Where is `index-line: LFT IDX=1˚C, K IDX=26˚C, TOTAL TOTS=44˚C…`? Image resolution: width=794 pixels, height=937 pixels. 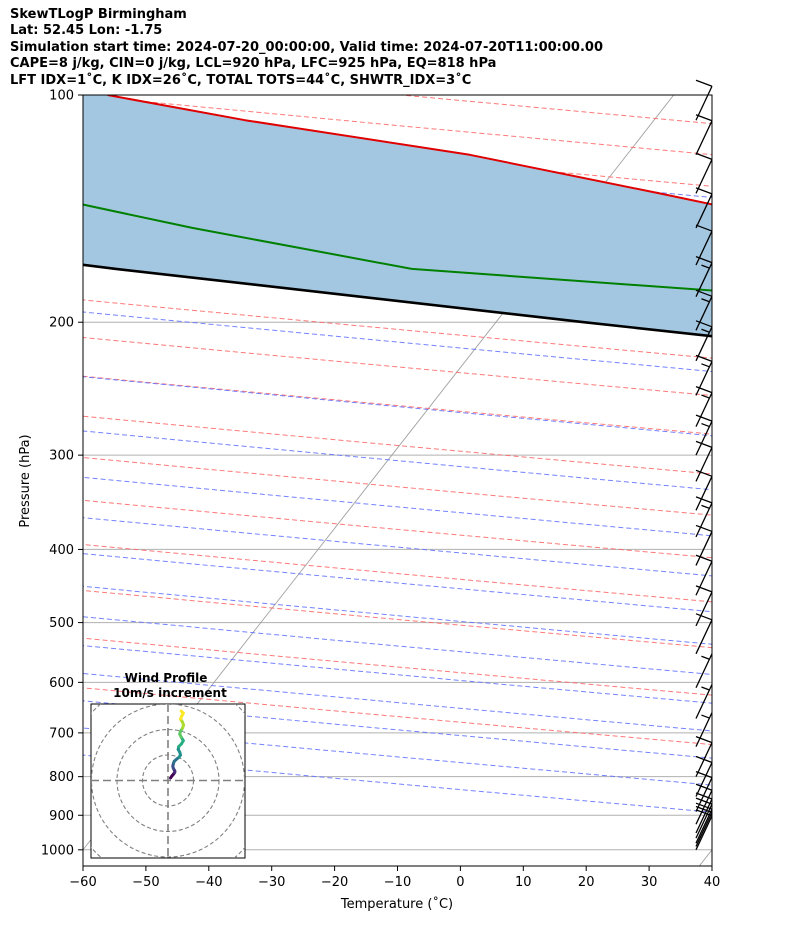
index-line: LFT IDX=1˚C, K IDX=26˚C, TOTAL TOTS=44˚C… is located at coordinates (241, 80).